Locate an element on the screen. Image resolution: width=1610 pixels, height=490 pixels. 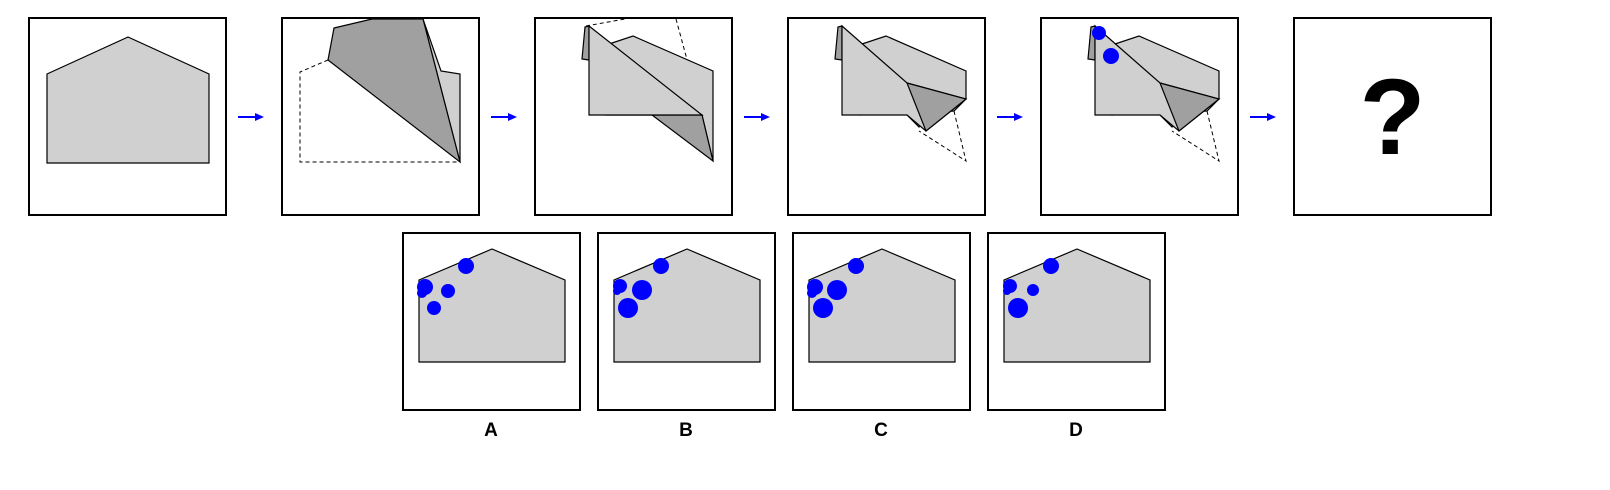
fold-step-5-punched is located at coordinates (1154, 93).